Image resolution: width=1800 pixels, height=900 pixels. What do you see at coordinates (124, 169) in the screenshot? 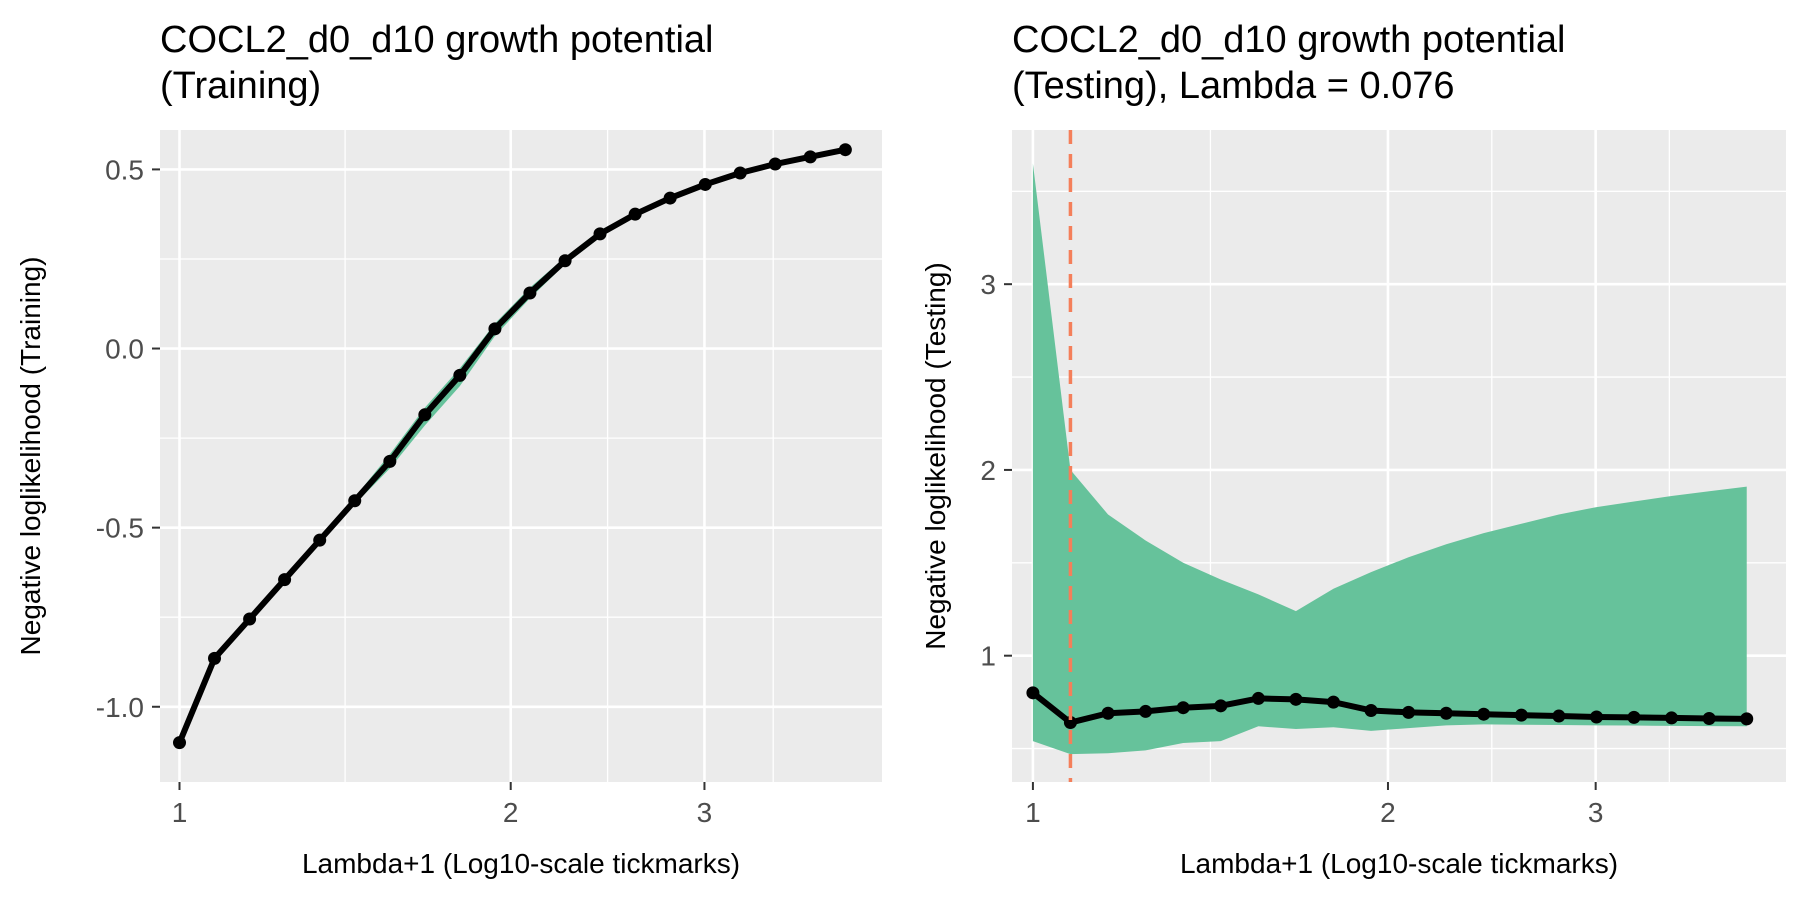
I see `y-tick-label: 0.5` at bounding box center [124, 169].